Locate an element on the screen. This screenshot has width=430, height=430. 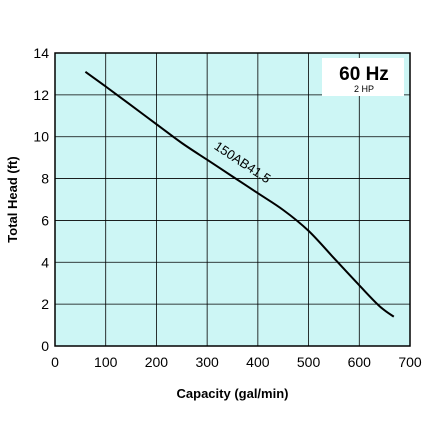
y-tick-label: 12 is located at coordinates (41, 95).